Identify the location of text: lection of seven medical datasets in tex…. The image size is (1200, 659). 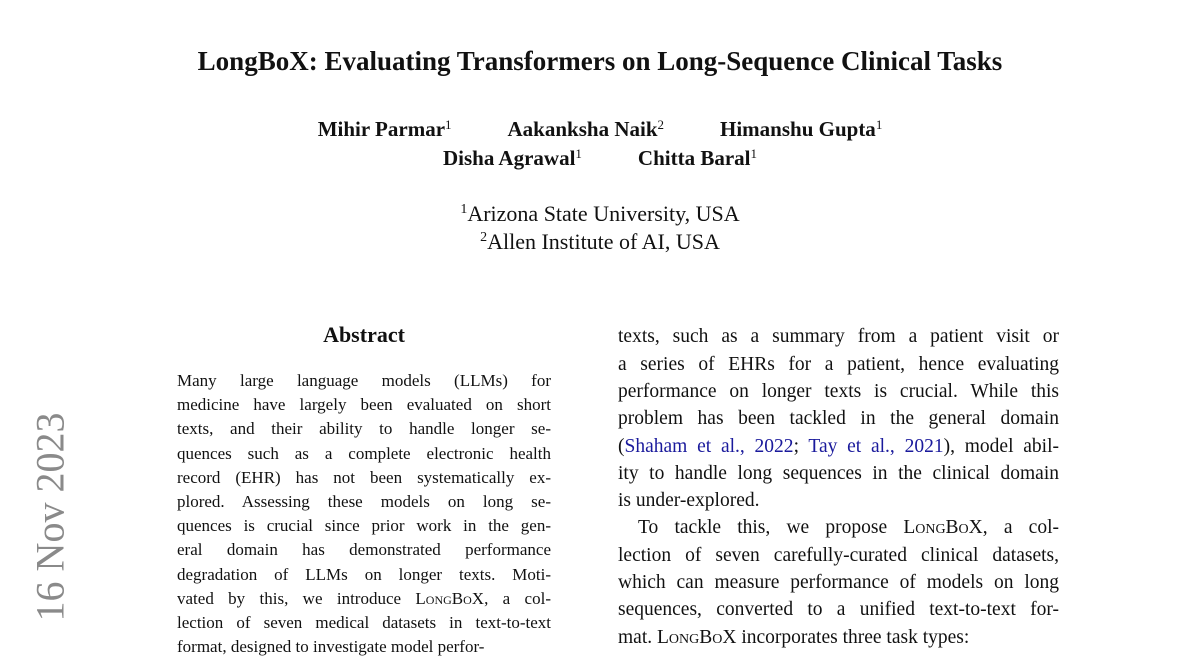
(364, 622).